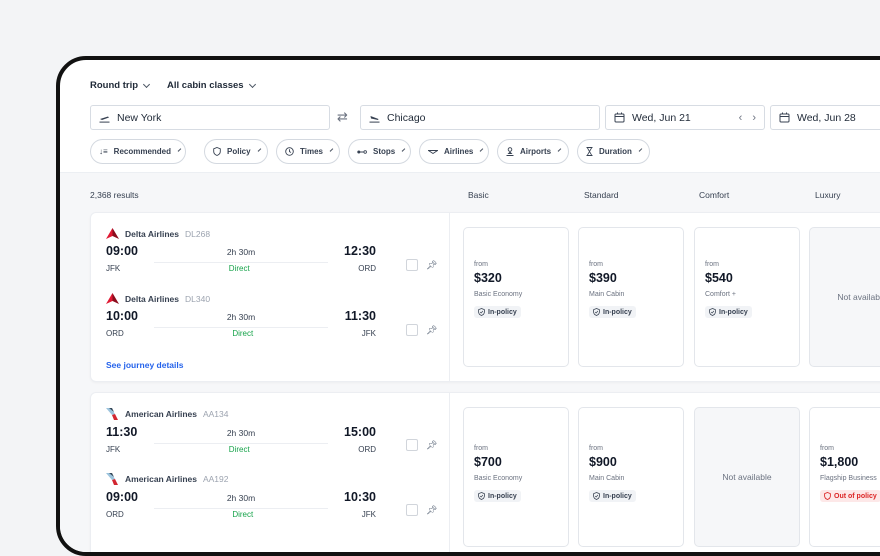 The image size is (880, 556). What do you see at coordinates (215, 414) in the screenshot?
I see `flight-number: AA134` at bounding box center [215, 414].